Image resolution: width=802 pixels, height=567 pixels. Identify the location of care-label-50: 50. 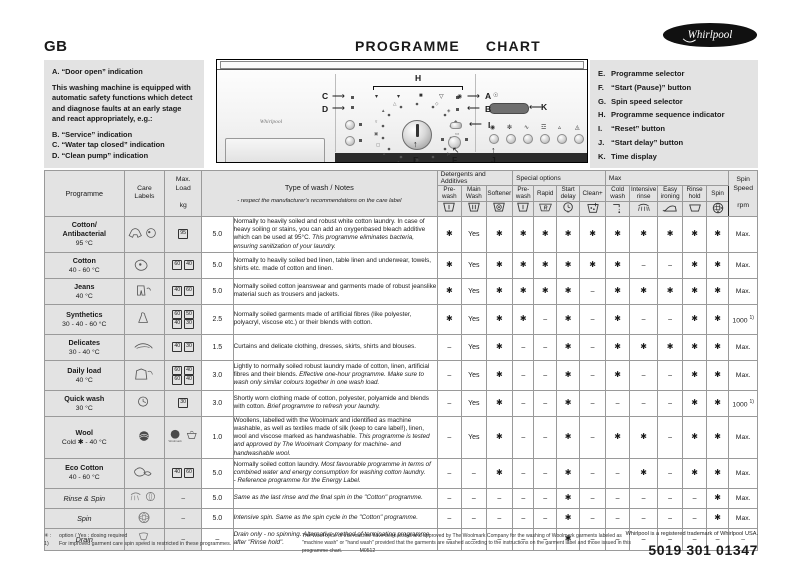
(189, 314).